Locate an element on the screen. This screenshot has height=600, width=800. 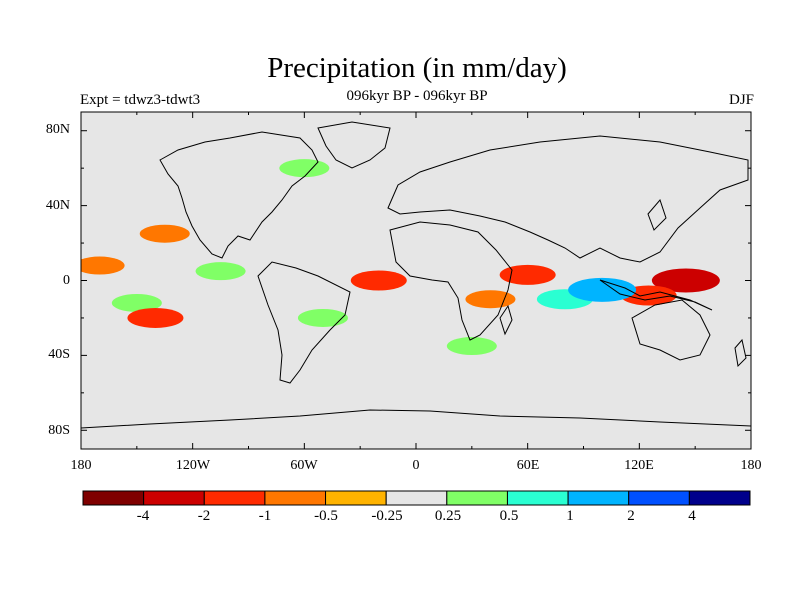
colorbar-label: 2 is located at coordinates (631, 516).